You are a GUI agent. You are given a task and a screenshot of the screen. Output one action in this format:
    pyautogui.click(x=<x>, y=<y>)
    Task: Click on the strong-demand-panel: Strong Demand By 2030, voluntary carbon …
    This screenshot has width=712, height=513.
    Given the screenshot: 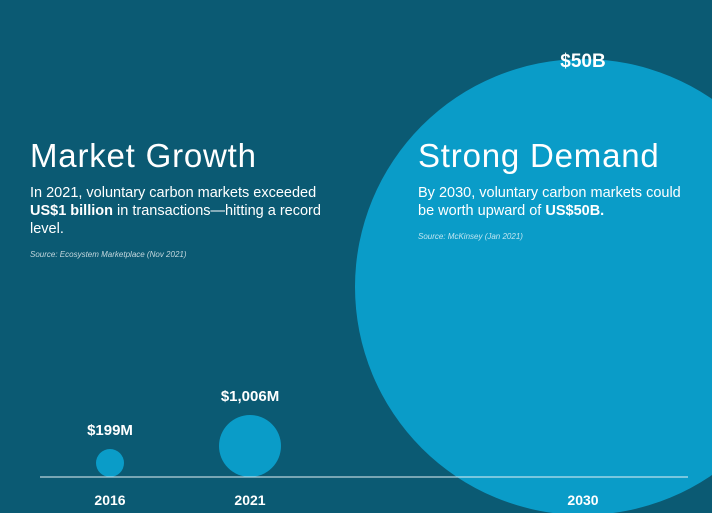 What is the action you would take?
    pyautogui.click(x=558, y=188)
    